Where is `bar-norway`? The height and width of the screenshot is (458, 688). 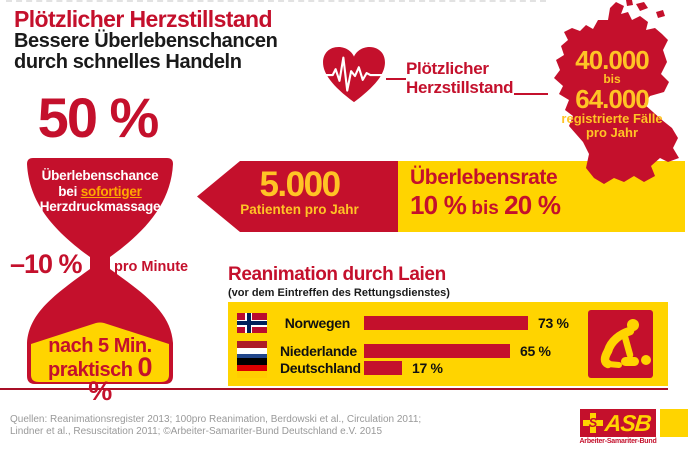 bar-norway is located at coordinates (446, 323).